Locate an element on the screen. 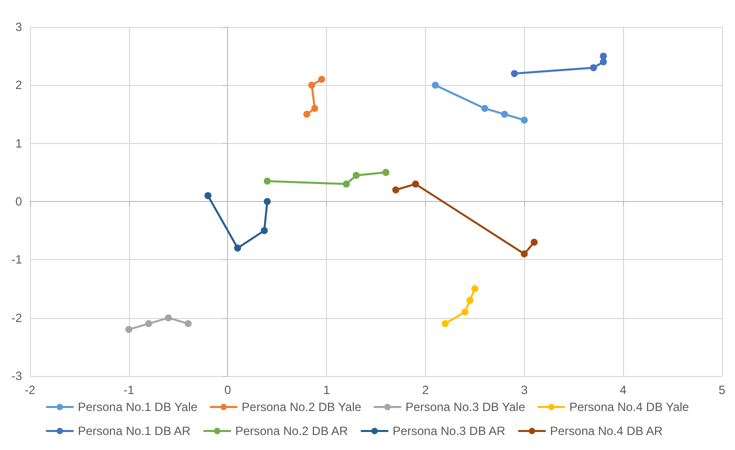  y-tick-label: -1 is located at coordinates (16, 259).